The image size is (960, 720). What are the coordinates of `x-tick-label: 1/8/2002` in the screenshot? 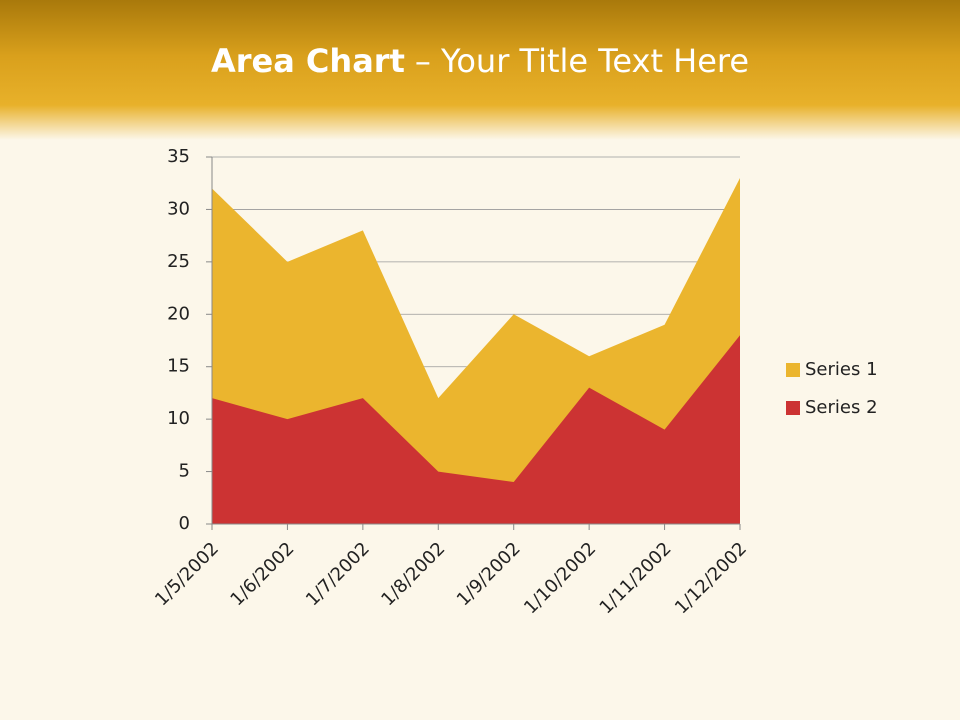 It's located at (413, 574).